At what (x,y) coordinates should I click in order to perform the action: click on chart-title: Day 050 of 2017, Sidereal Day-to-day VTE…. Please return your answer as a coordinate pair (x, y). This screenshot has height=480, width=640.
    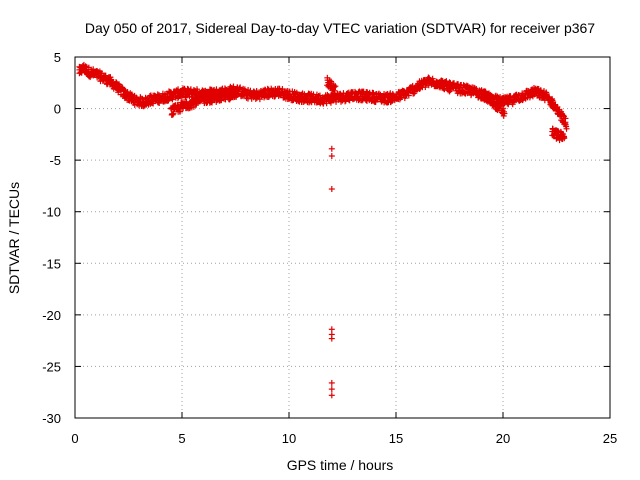
    Looking at the image, I should click on (340, 28).